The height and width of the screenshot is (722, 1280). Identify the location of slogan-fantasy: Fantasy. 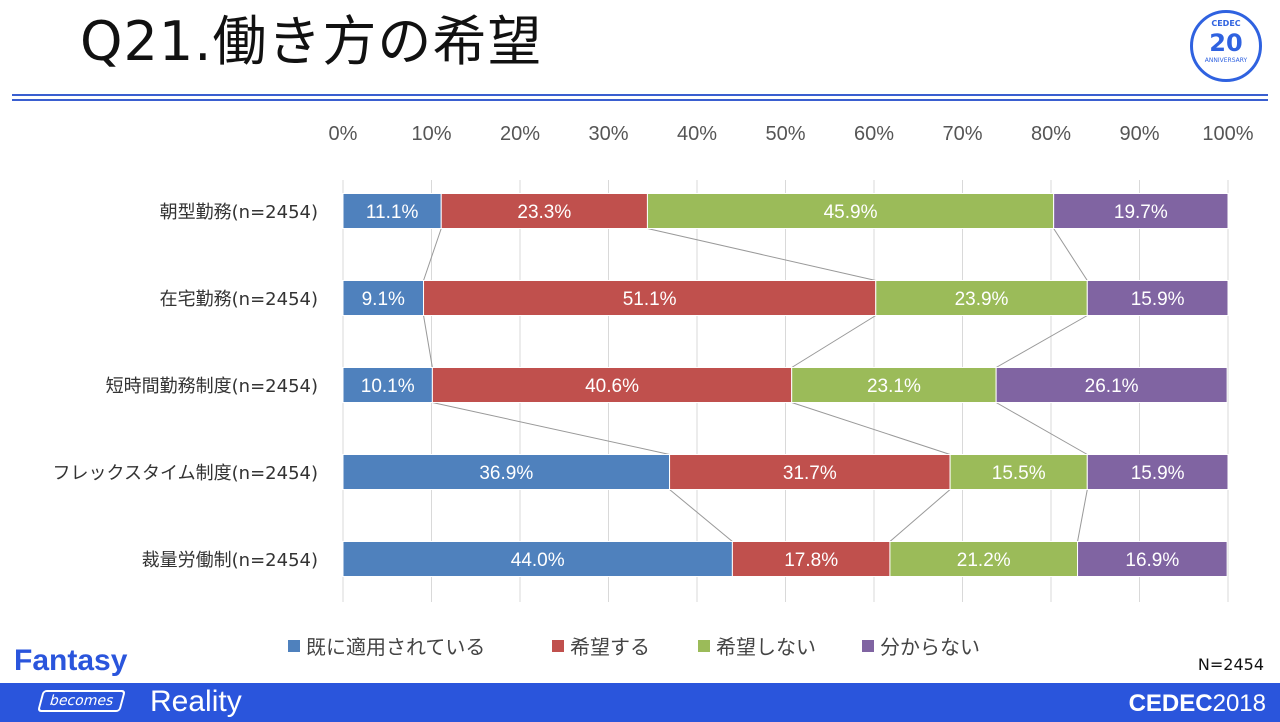
(71, 660).